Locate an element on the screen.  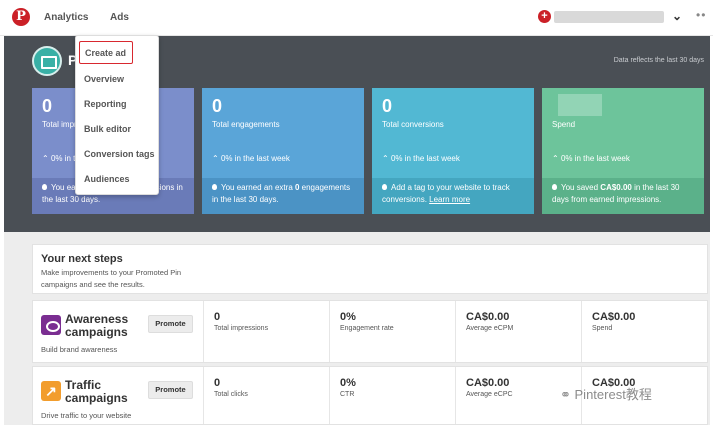
next-steps-title: Your next steps is located at coordinates (82, 259).